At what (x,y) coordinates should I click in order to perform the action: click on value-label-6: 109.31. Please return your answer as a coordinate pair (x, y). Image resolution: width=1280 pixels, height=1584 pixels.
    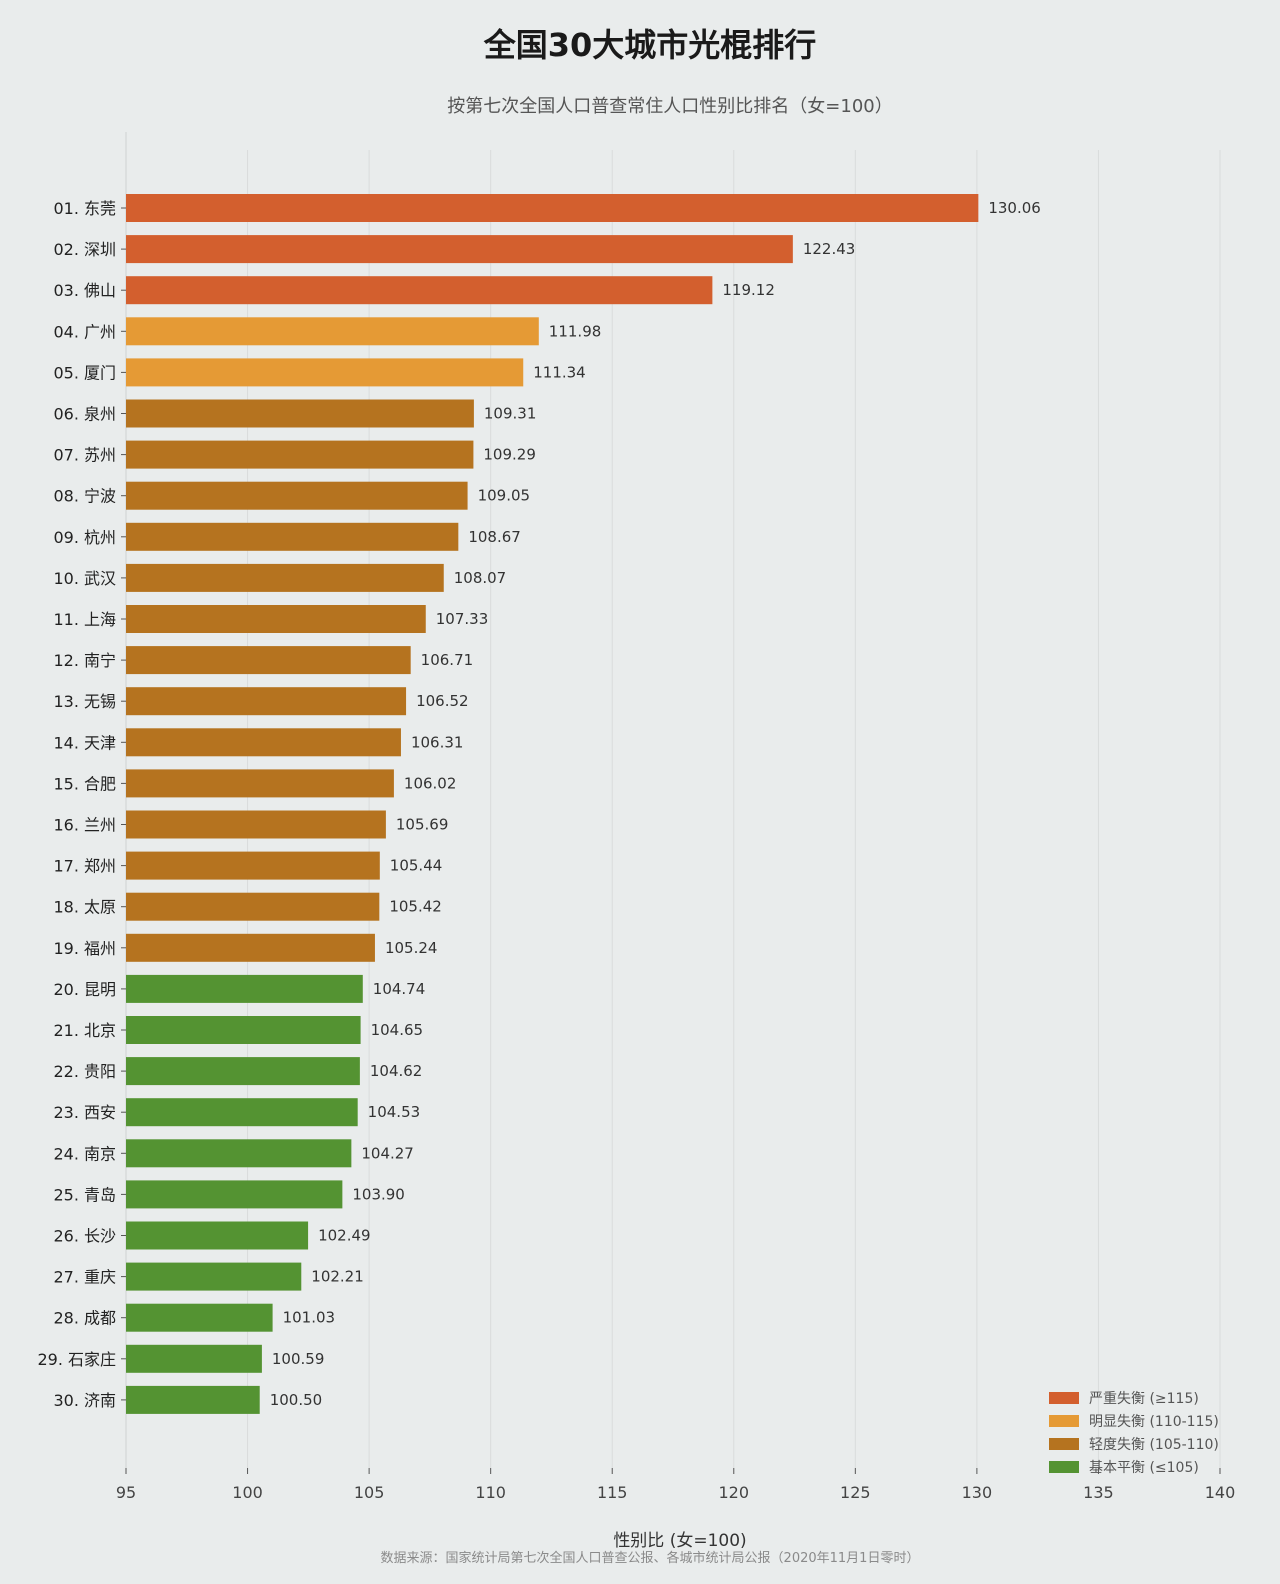
    Looking at the image, I should click on (510, 414).